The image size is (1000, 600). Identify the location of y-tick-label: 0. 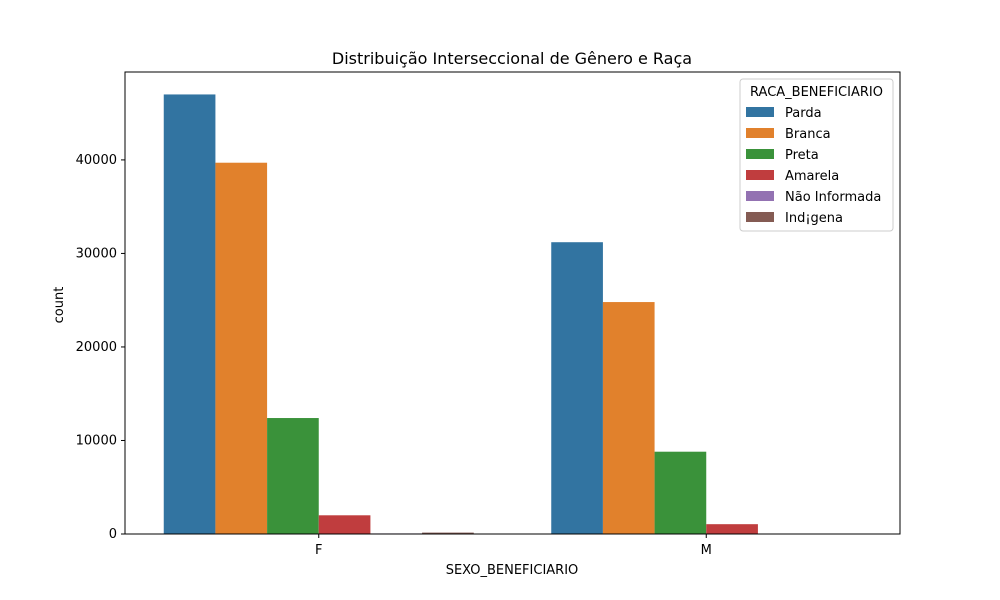
(113, 534).